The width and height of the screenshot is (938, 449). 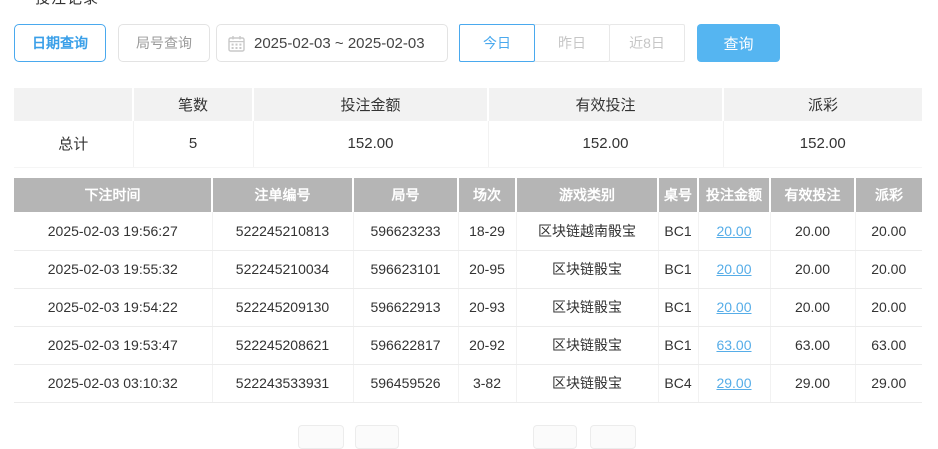 What do you see at coordinates (605, 104) in the screenshot?
I see `summary-header-valid-bet: 有效投注` at bounding box center [605, 104].